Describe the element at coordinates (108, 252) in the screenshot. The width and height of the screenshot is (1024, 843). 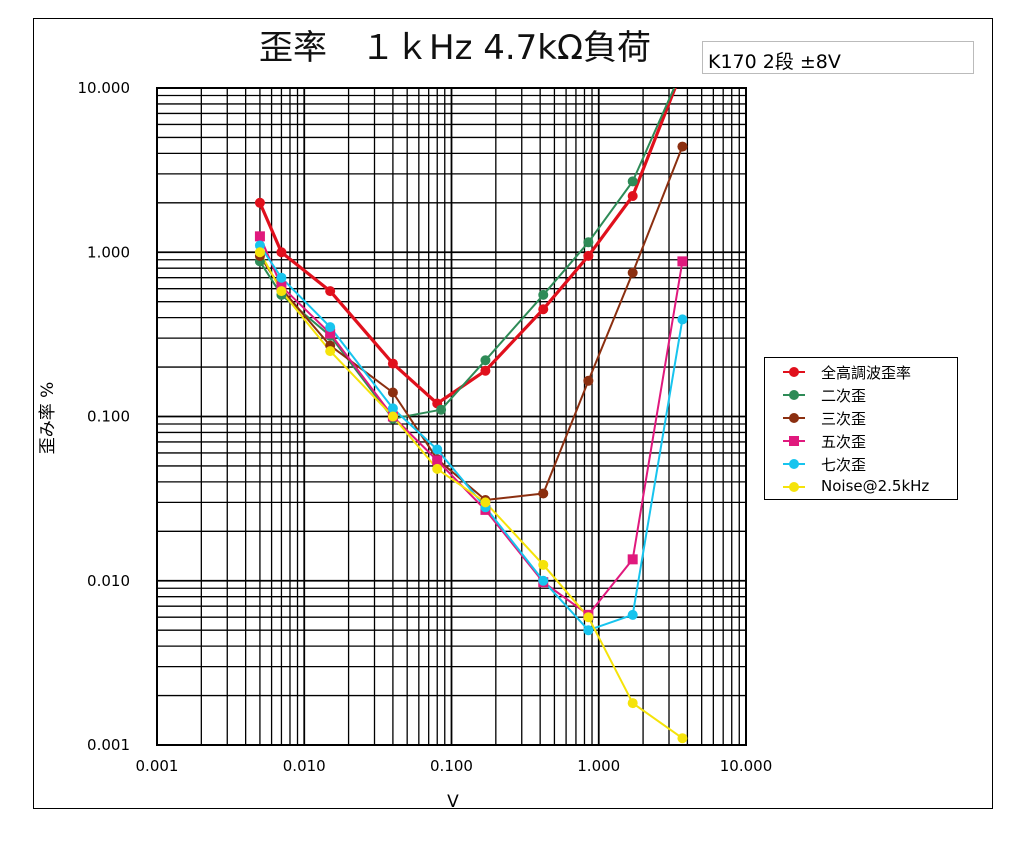
I see `y-tick-label: 1.000` at that location.